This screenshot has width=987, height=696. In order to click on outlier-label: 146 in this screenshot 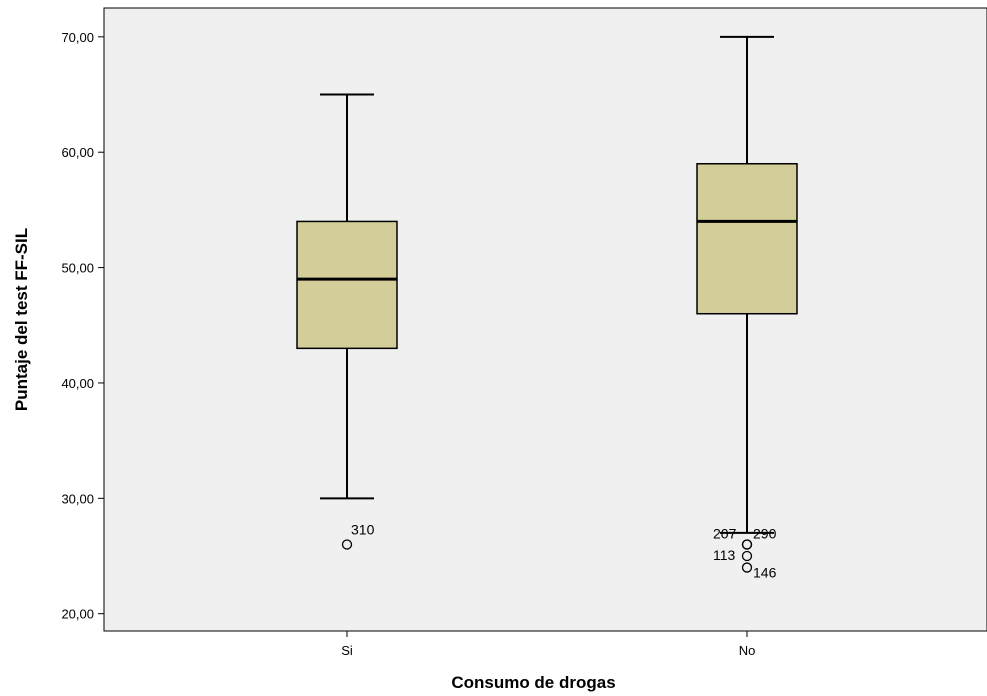, I will do `click(765, 573)`.